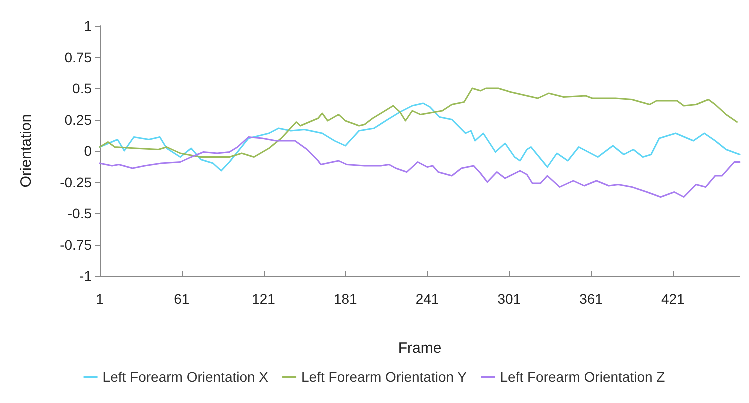  What do you see at coordinates (82, 88) in the screenshot?
I see `y-tick-label: 0.5` at bounding box center [82, 88].